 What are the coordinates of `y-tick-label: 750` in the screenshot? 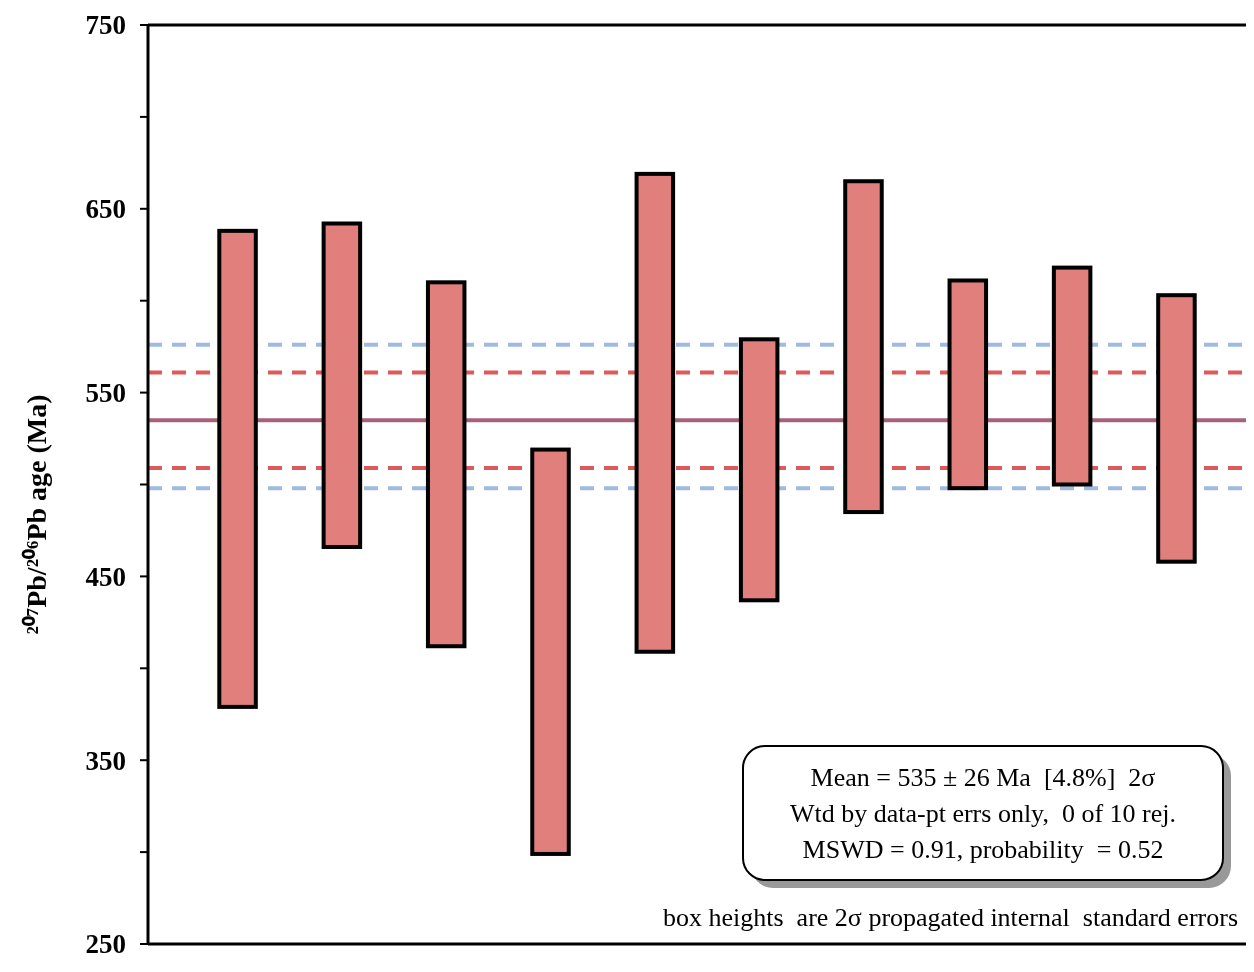 It's located at (105, 25).